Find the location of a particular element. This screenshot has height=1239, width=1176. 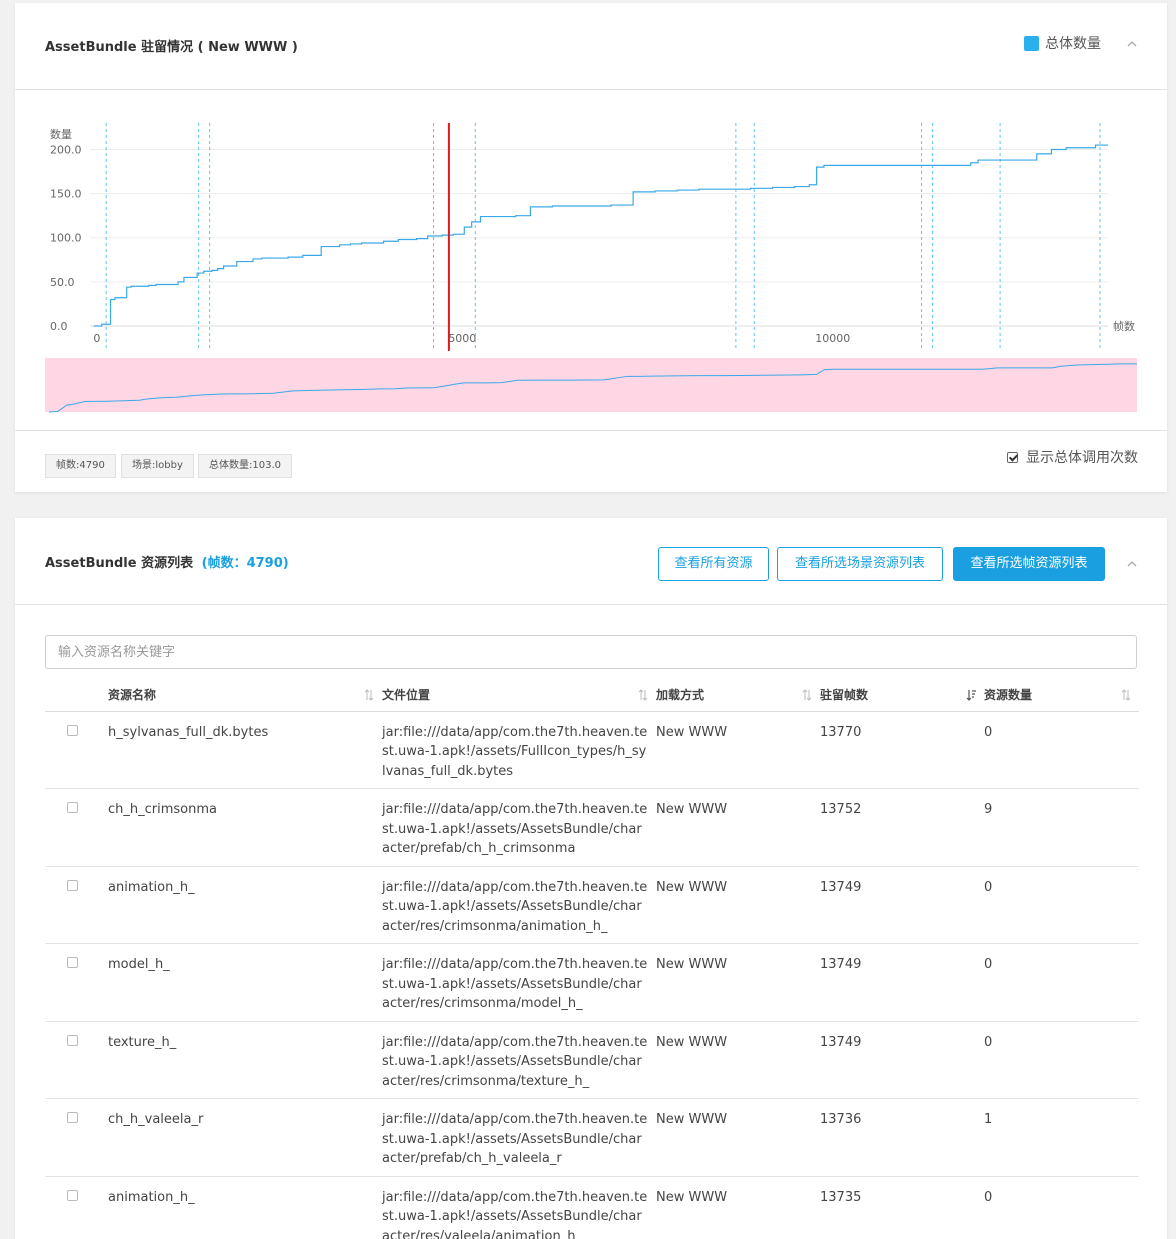

legend-swatch is located at coordinates (1031, 43).